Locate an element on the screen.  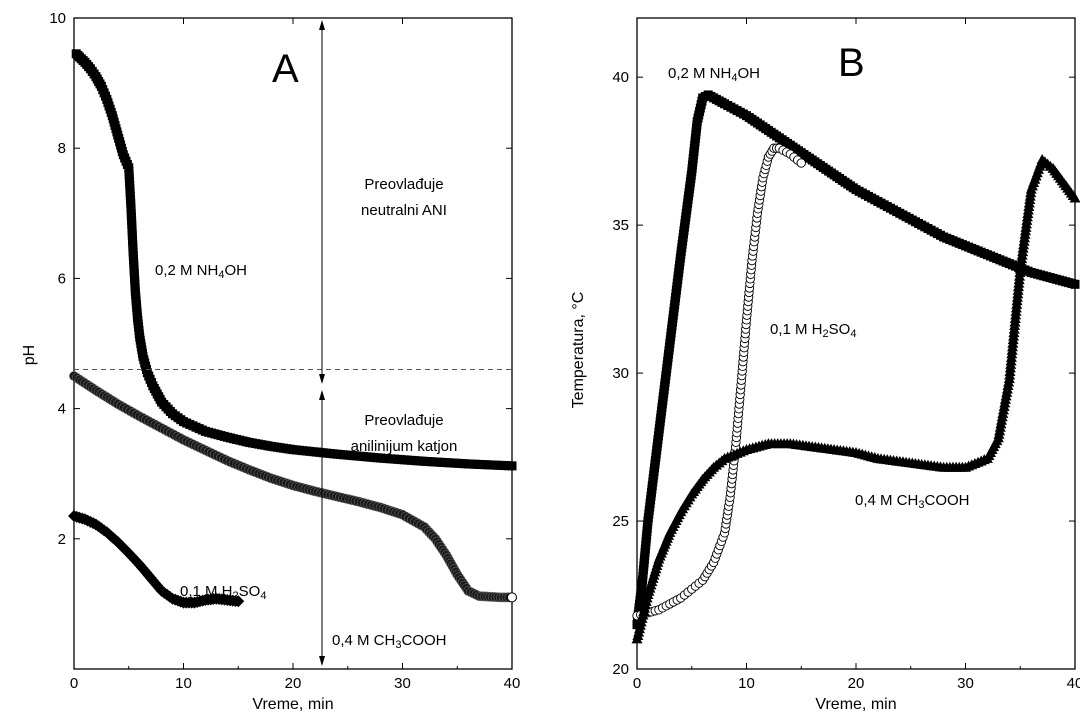
region-label-cation-line2: anilinijum katjon is located at coordinates (404, 446).